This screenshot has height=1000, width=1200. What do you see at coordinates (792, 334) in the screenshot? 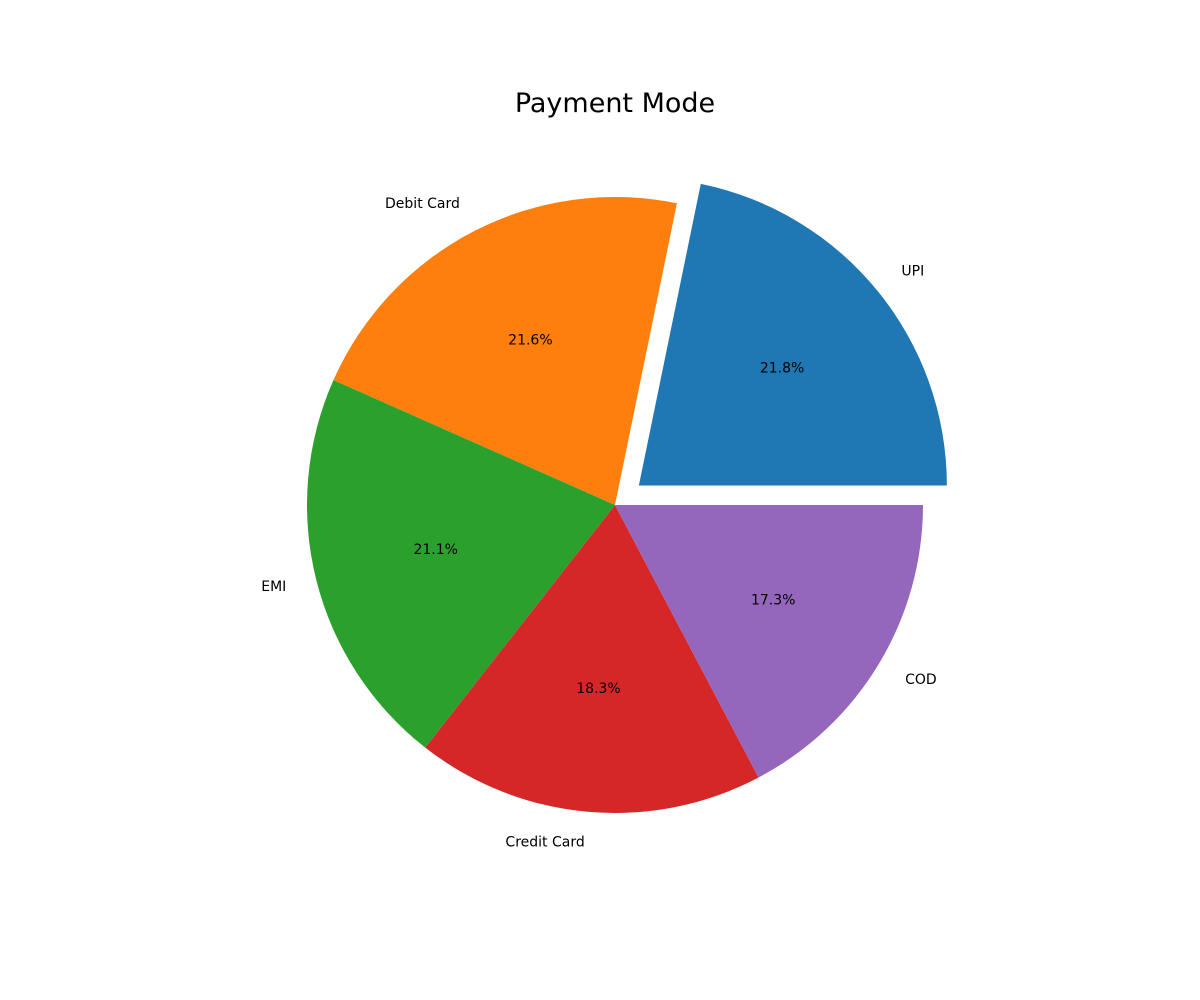
I see `pie-slice-upi` at bounding box center [792, 334].